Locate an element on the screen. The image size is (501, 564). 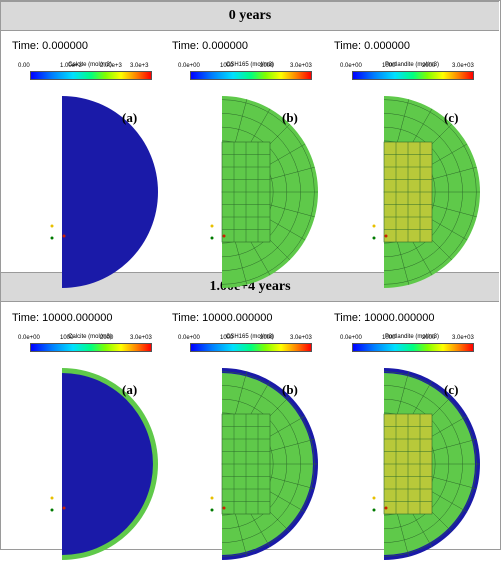
colorbar-tick-label: 0.00 is located at coordinates (24, 66).